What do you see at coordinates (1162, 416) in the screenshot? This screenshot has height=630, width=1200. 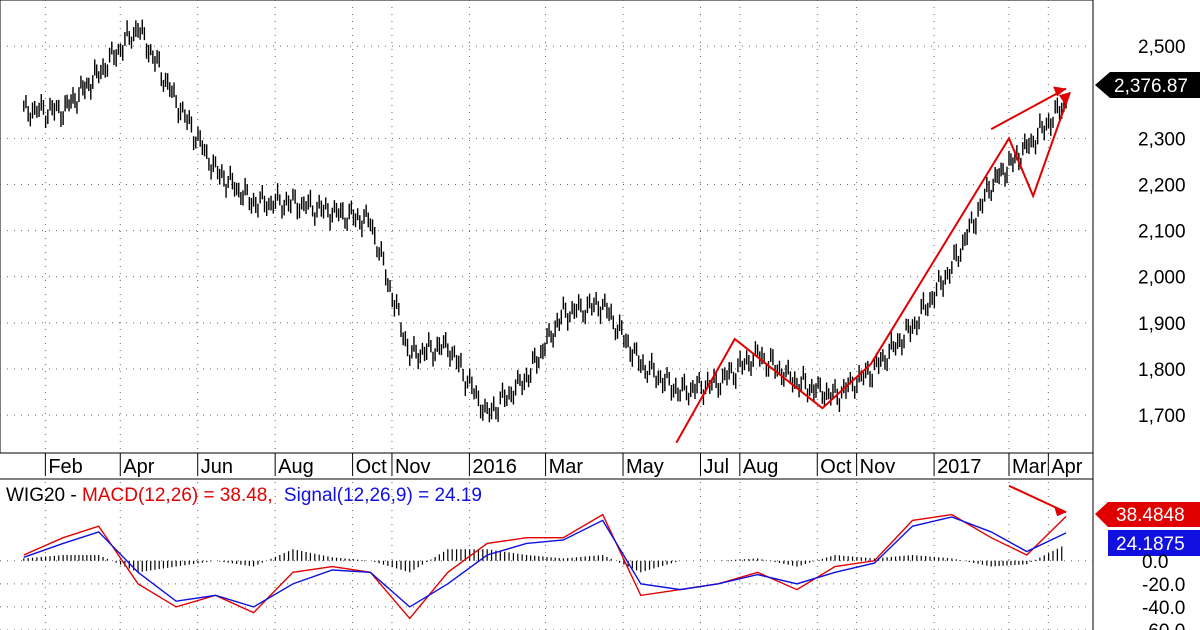 I see `price-y-tick: 1,700` at bounding box center [1162, 416].